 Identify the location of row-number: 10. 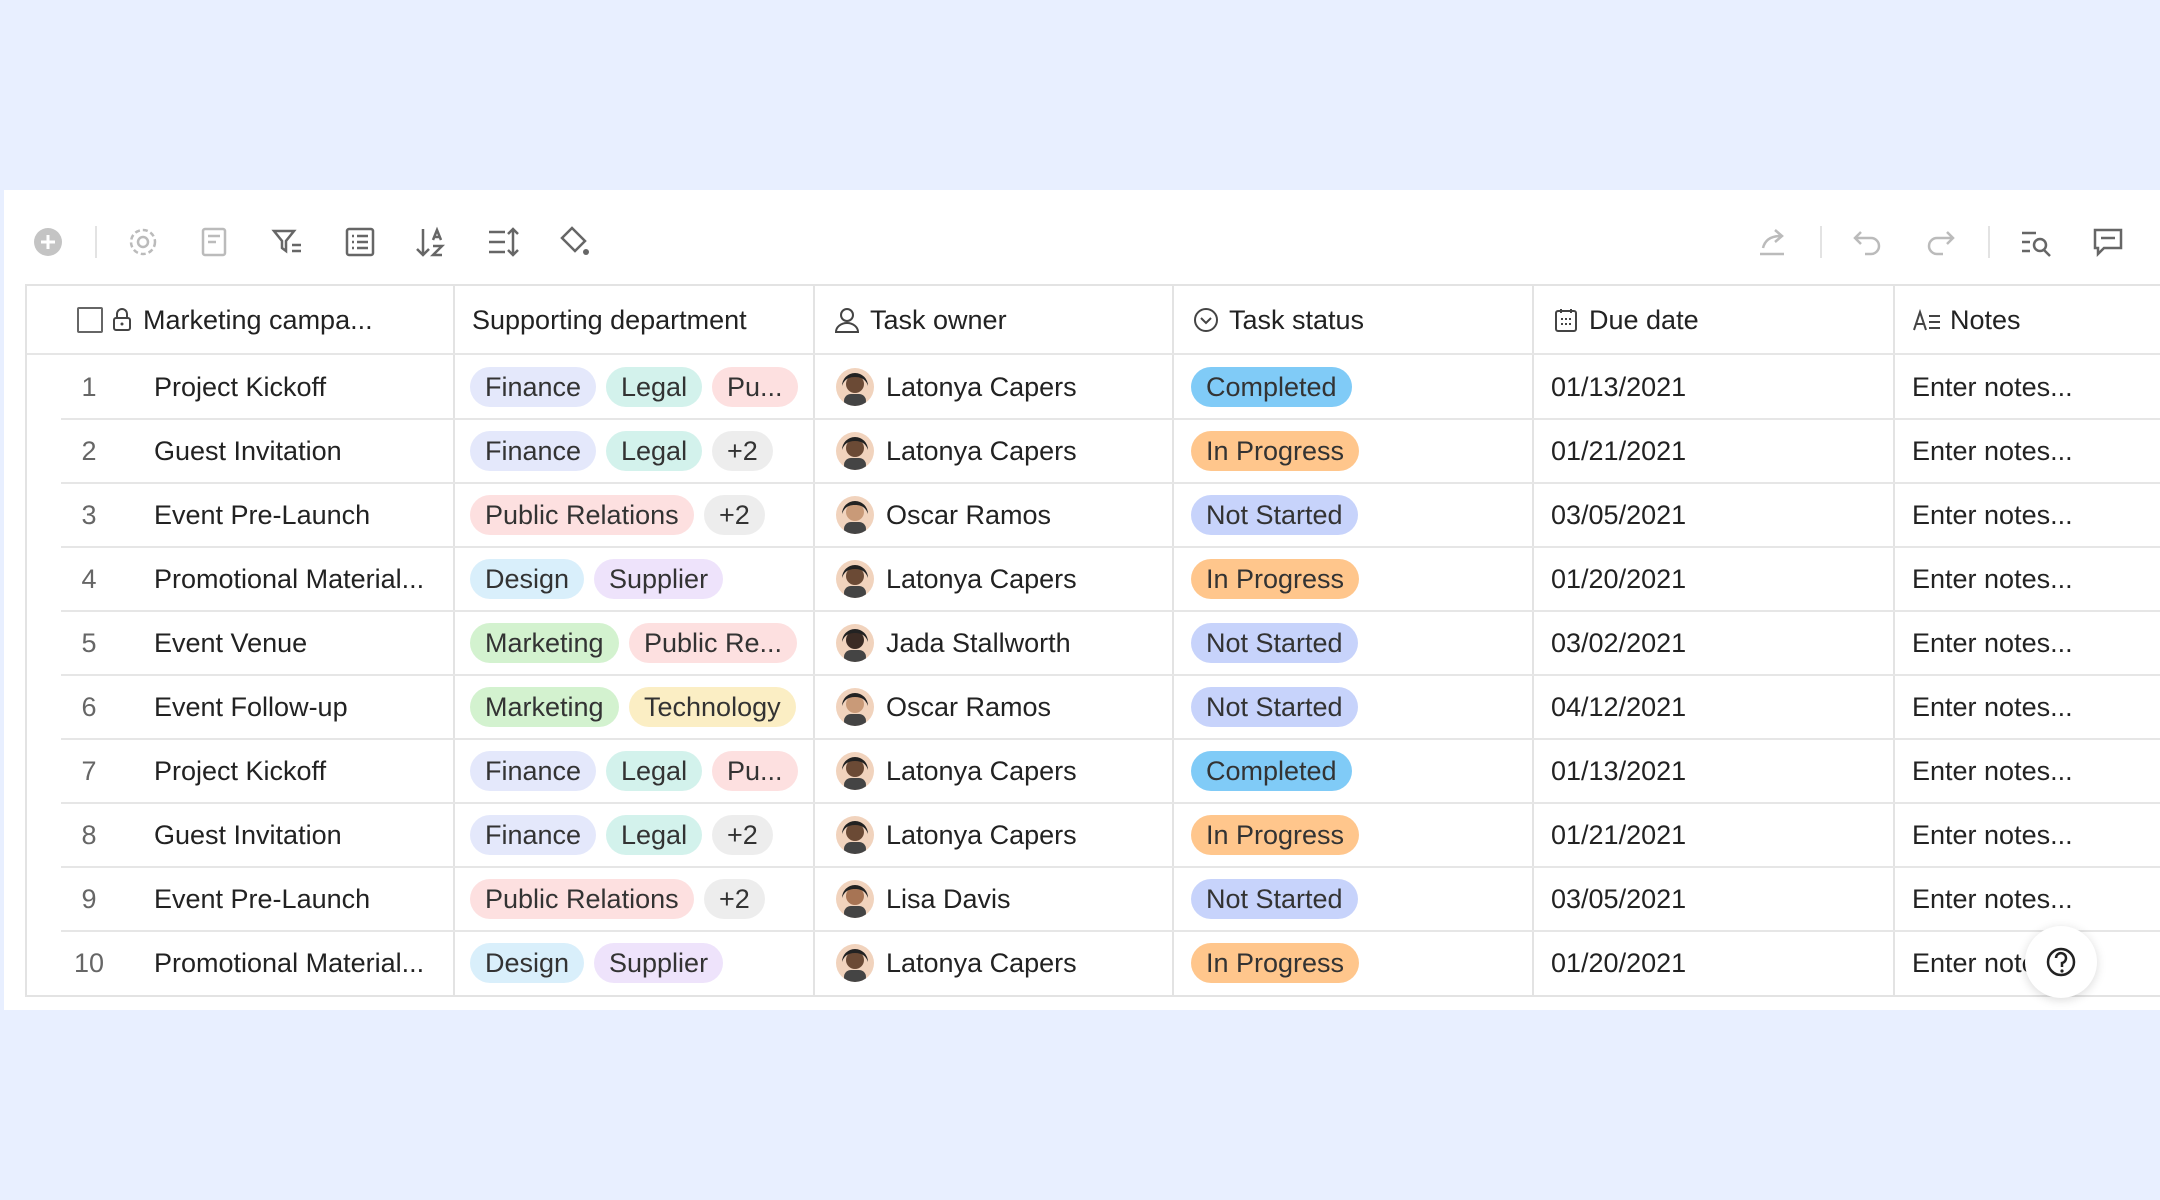
(89, 963).